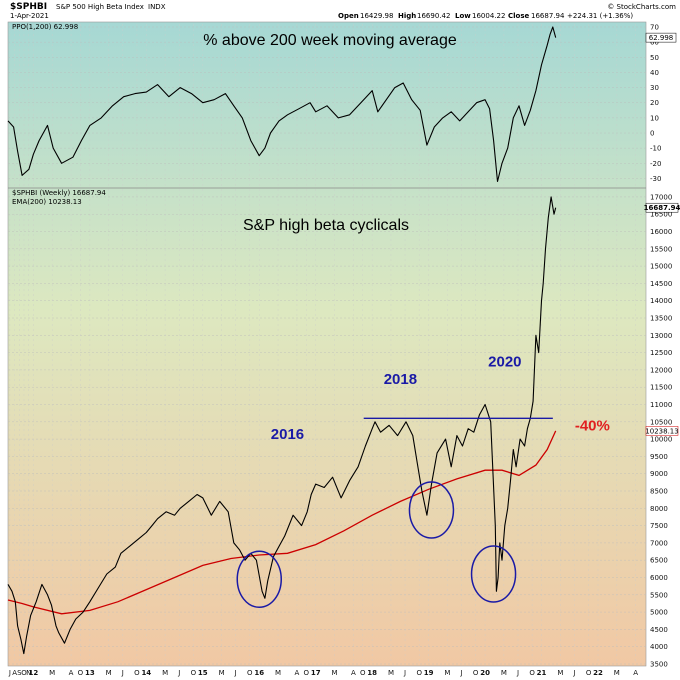  I want to click on ppo-legend: PPO(1,200) 62.998, so click(45, 27).